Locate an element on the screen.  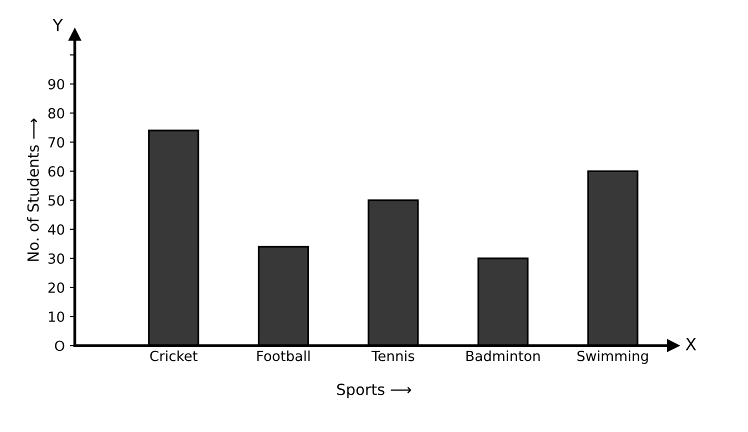
y-tick-label: 70 is located at coordinates (56, 142).